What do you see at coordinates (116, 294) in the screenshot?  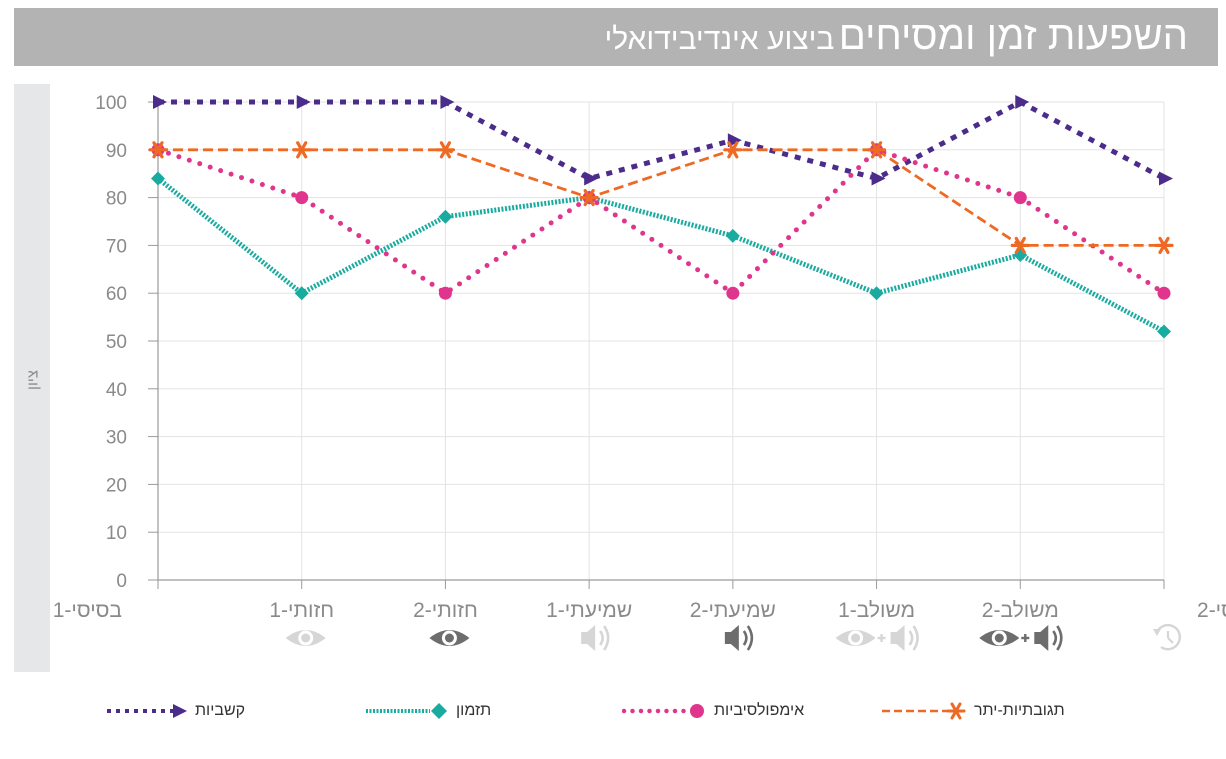 I see `y-tick-label: 60` at bounding box center [116, 294].